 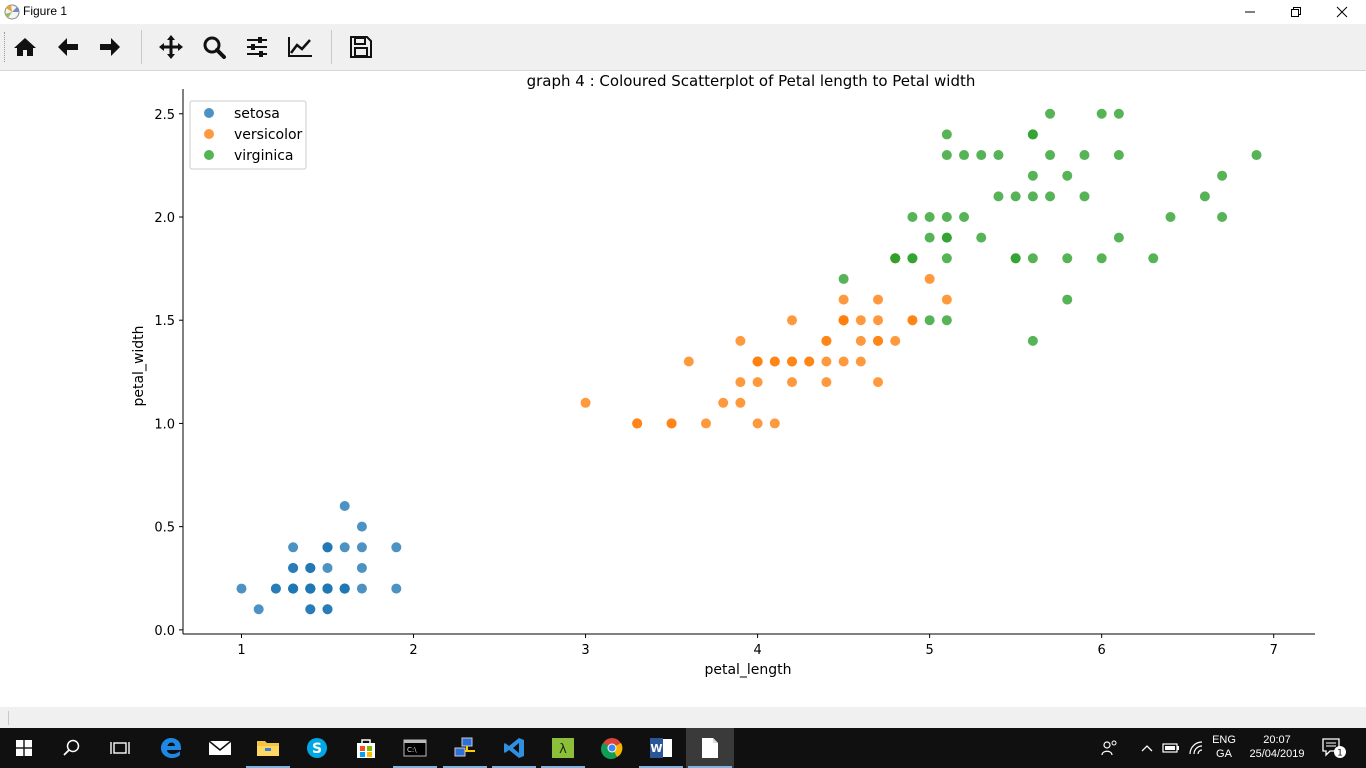 I want to click on legend-label: versicolor, so click(x=268, y=135).